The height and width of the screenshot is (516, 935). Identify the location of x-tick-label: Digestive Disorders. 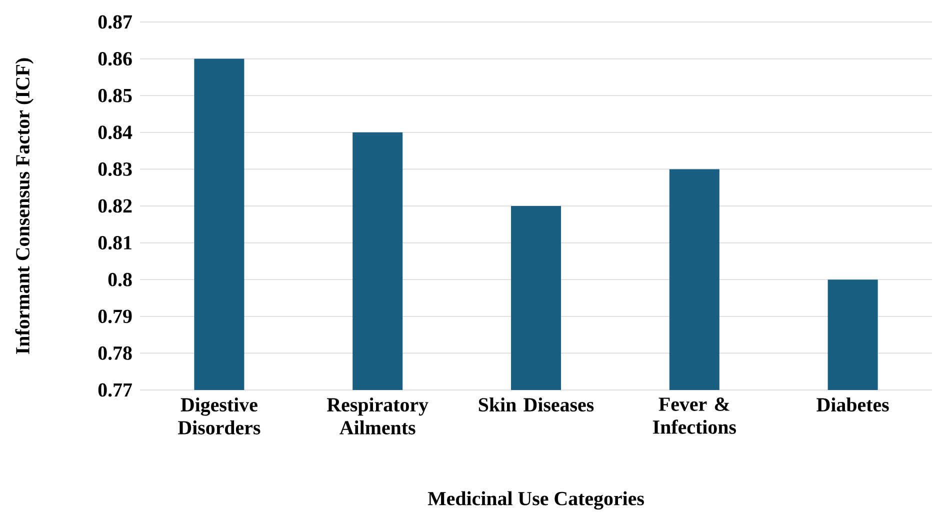
(219, 416).